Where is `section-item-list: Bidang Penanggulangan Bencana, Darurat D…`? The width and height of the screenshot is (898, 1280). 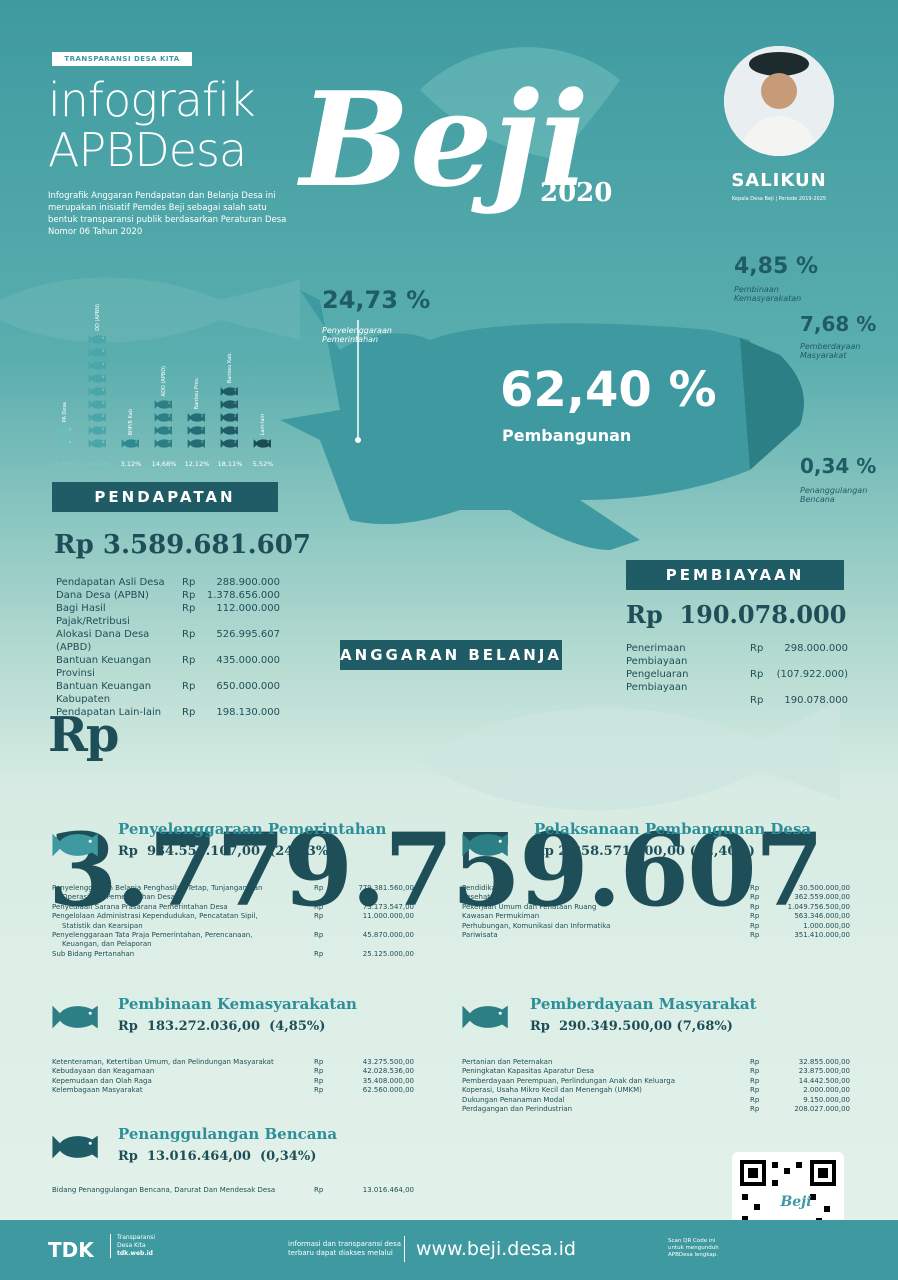
section-item-list: Bidang Penanggulangan Bencana, Darurat D… is located at coordinates (233, 1190).